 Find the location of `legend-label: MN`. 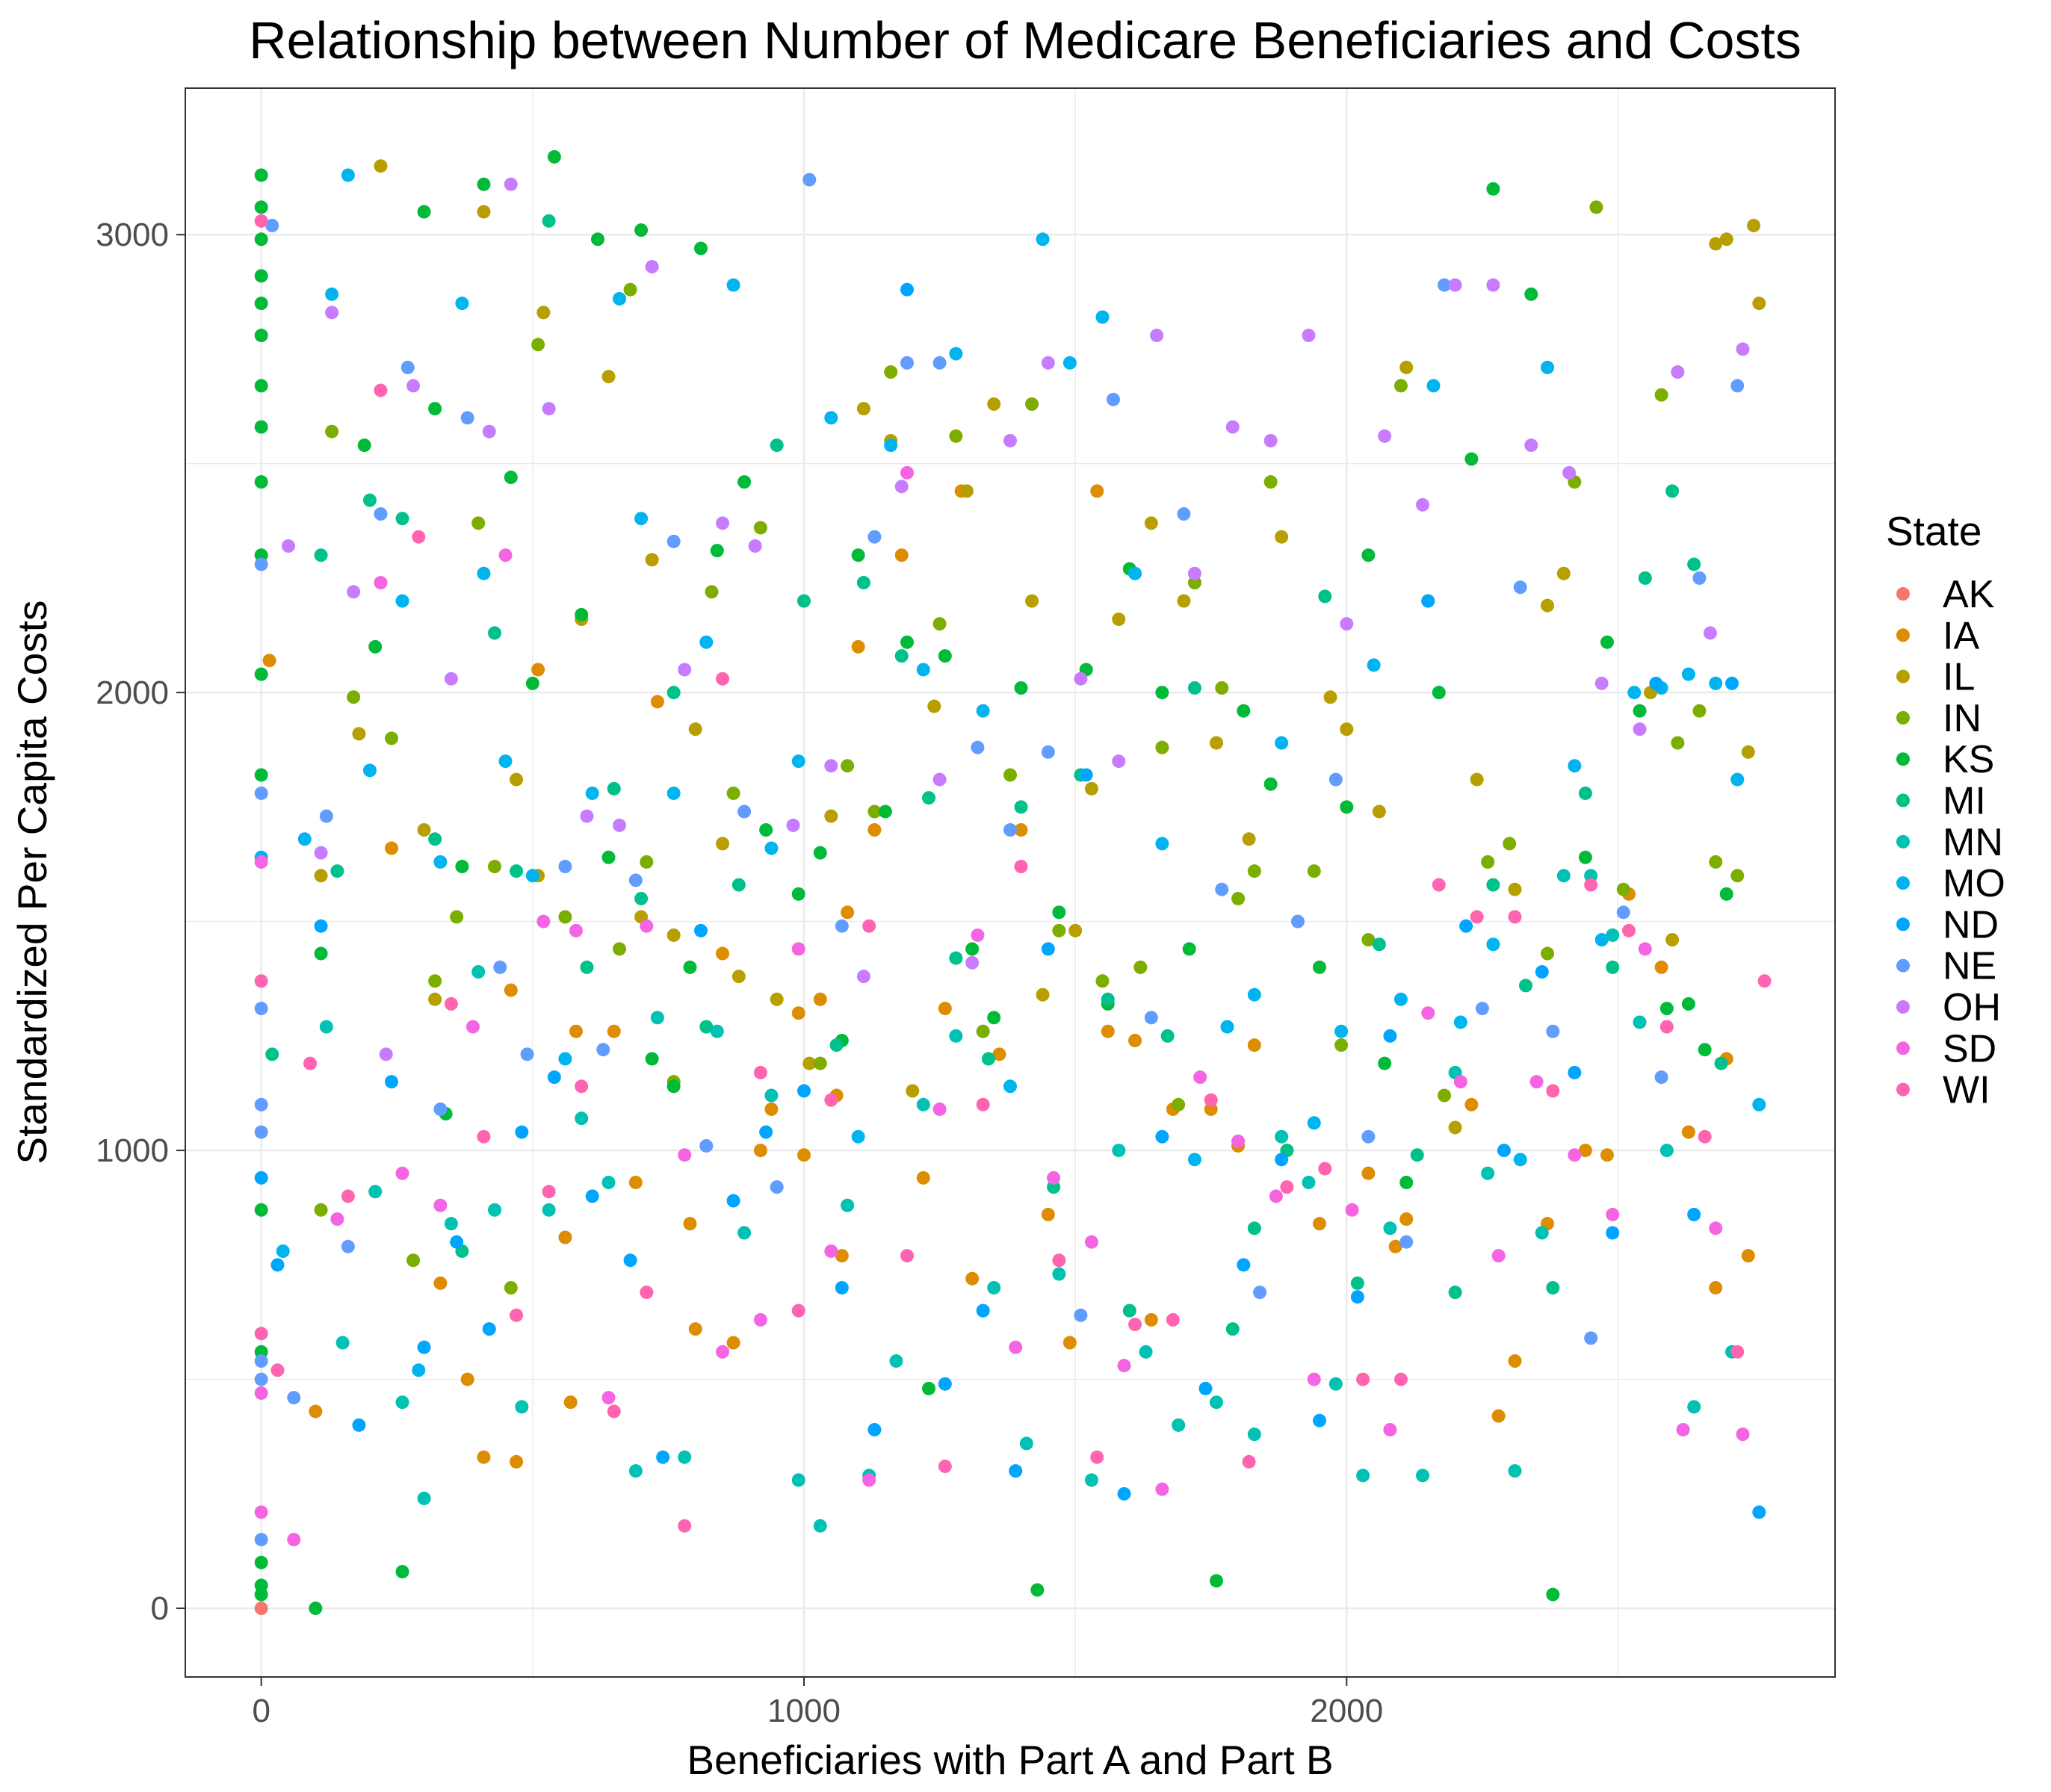

legend-label: MN is located at coordinates (1973, 842).